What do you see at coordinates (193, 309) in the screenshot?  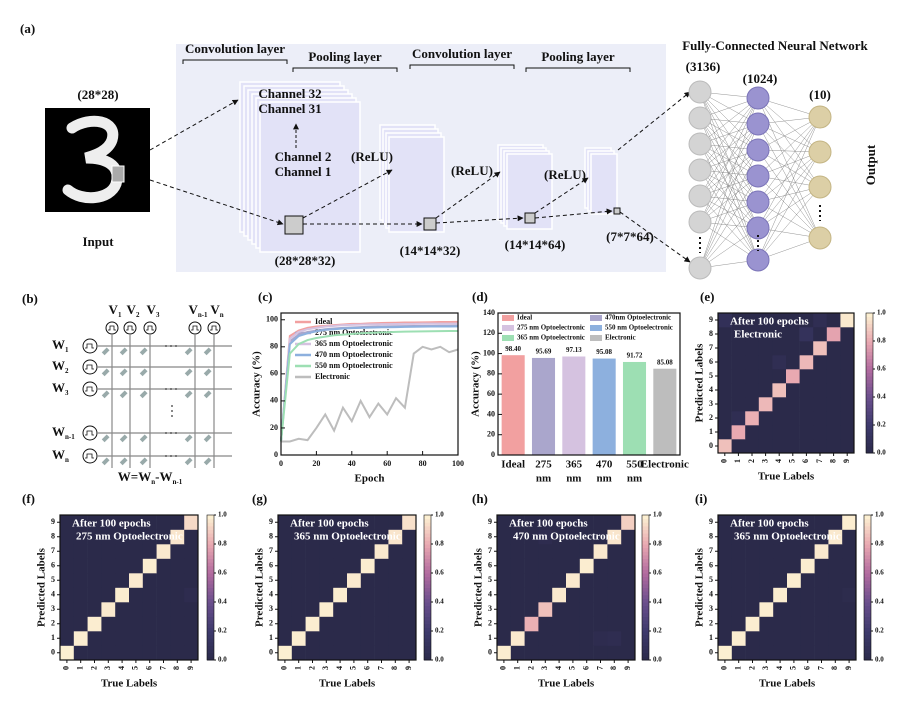 I see `column-label-base: V` at bounding box center [193, 309].